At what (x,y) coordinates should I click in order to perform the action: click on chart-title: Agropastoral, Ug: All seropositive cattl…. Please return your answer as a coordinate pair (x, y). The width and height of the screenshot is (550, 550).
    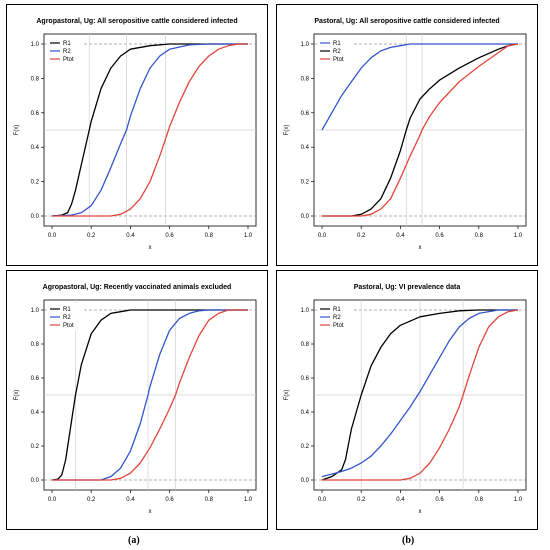
    Looking at the image, I should click on (137, 21).